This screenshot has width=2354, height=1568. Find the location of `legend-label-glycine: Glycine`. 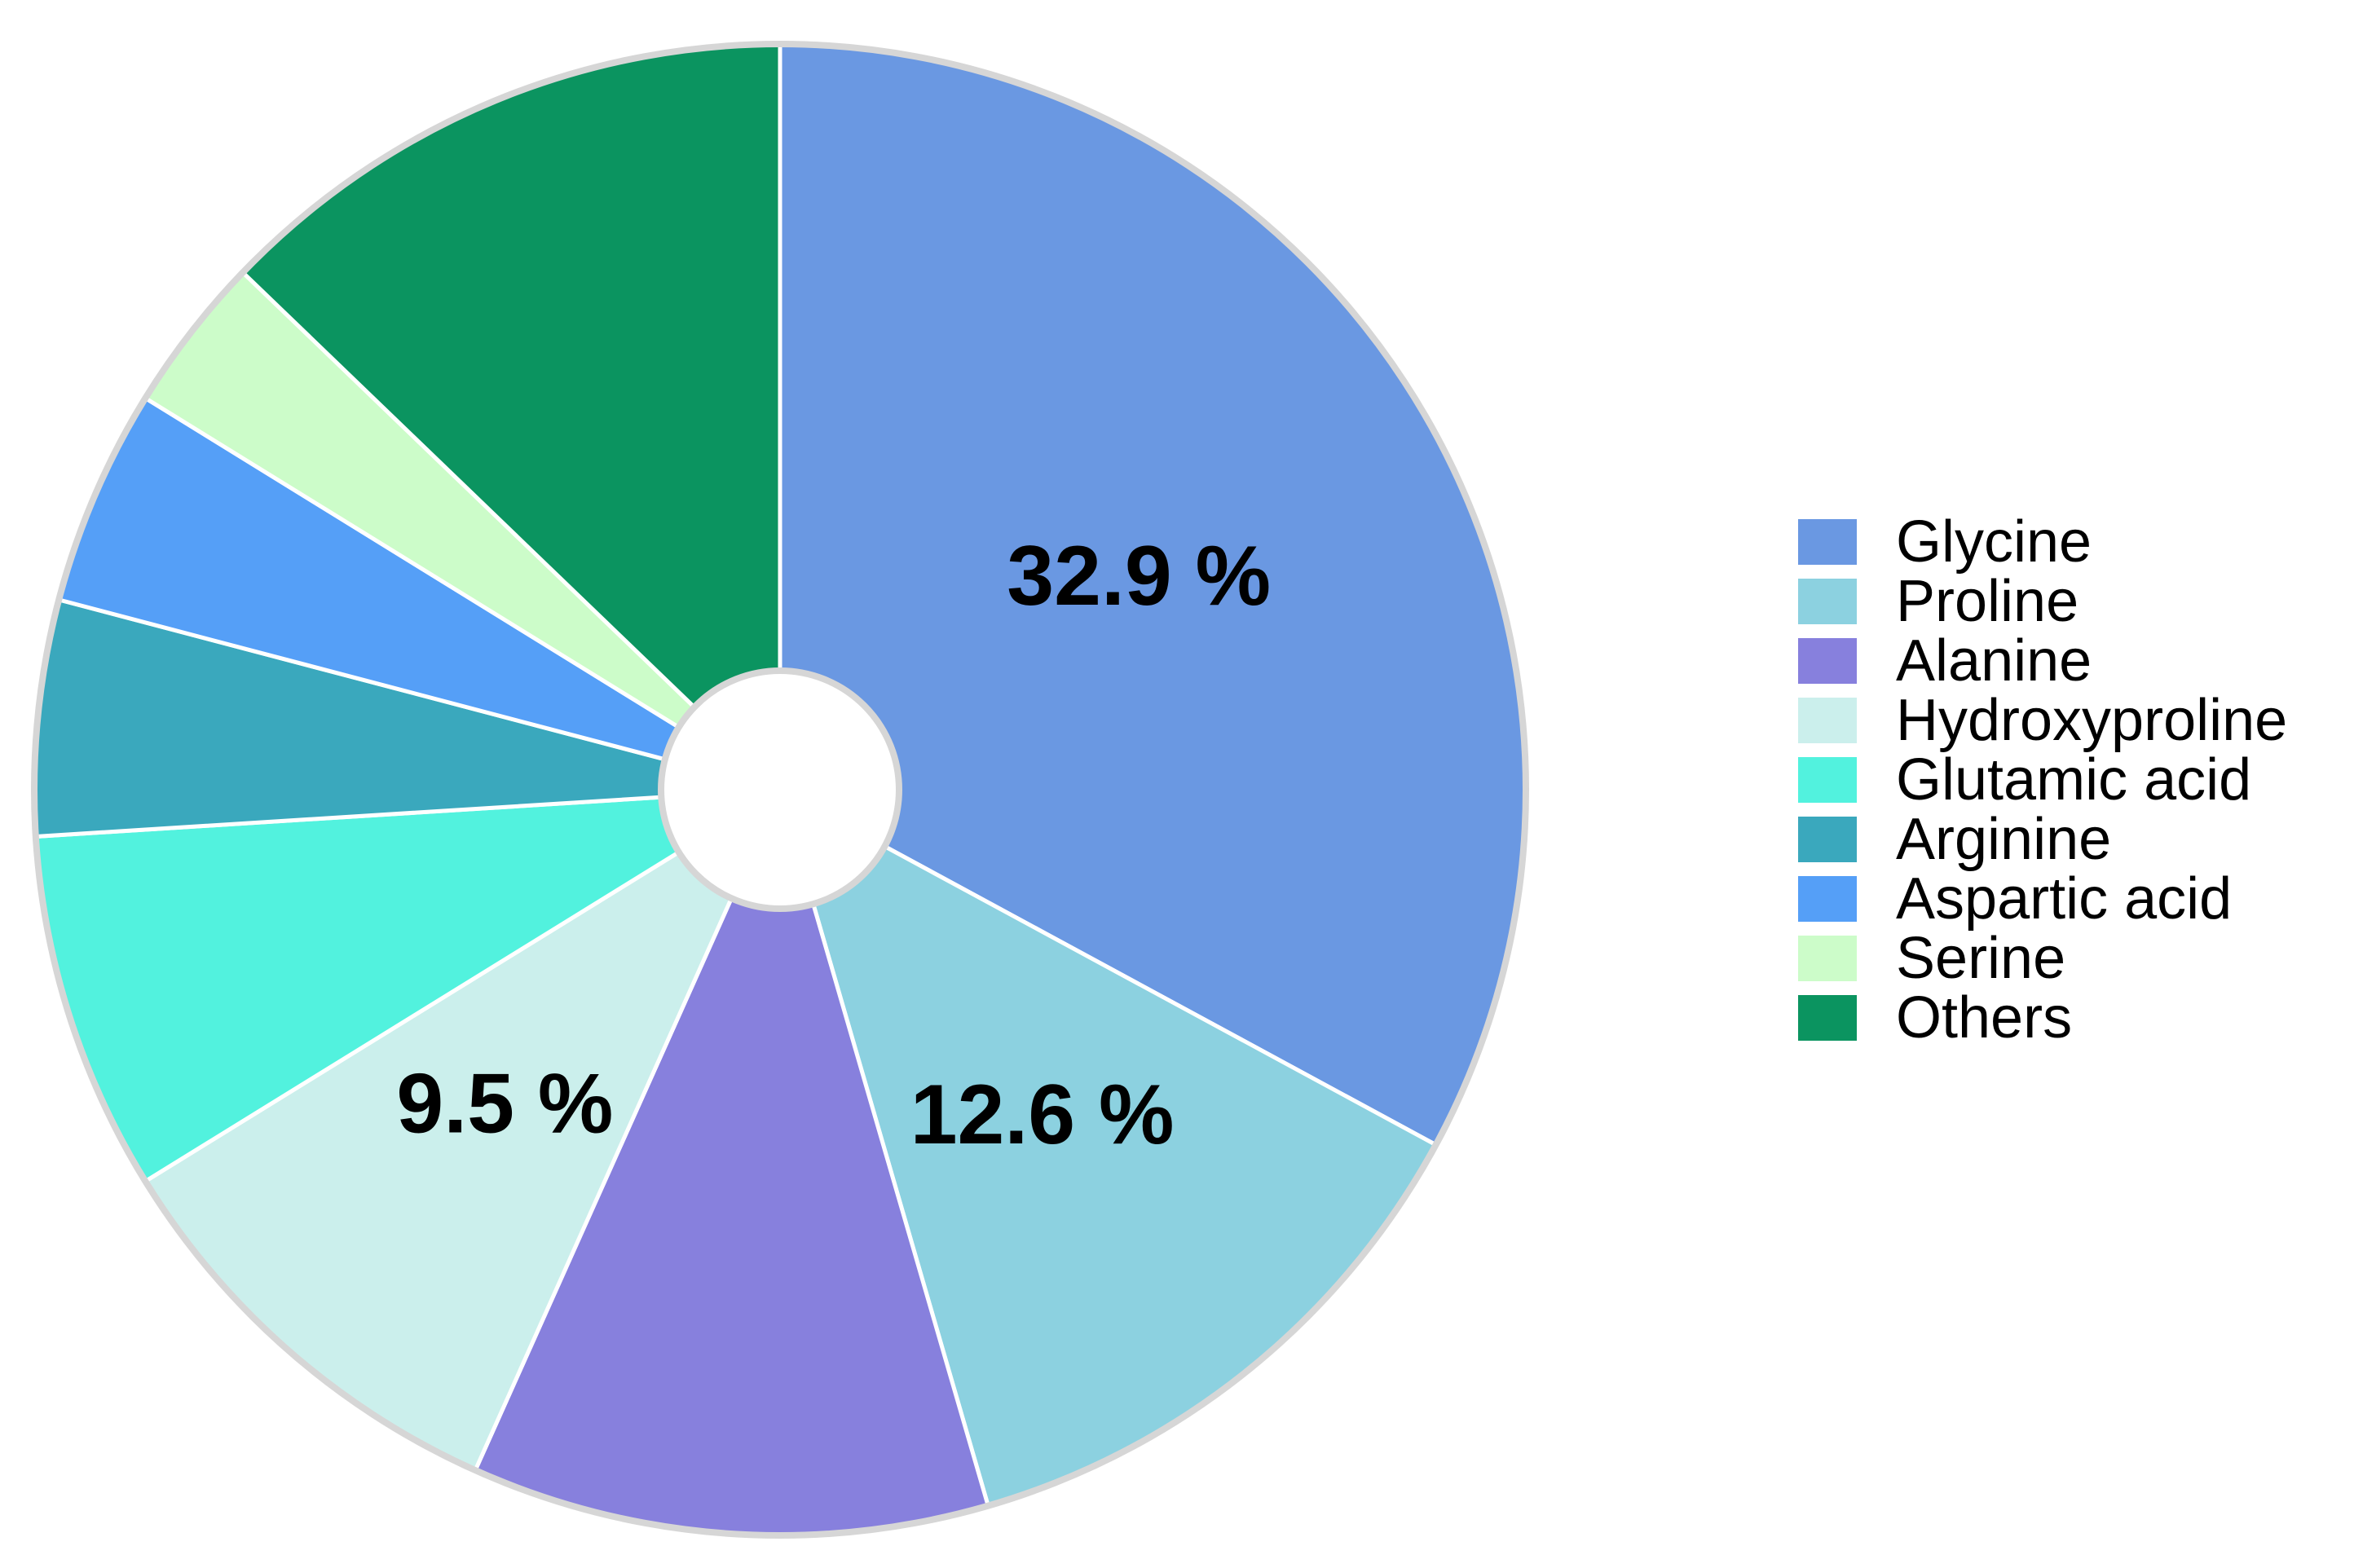

legend-label-glycine: Glycine is located at coordinates (1994, 542).